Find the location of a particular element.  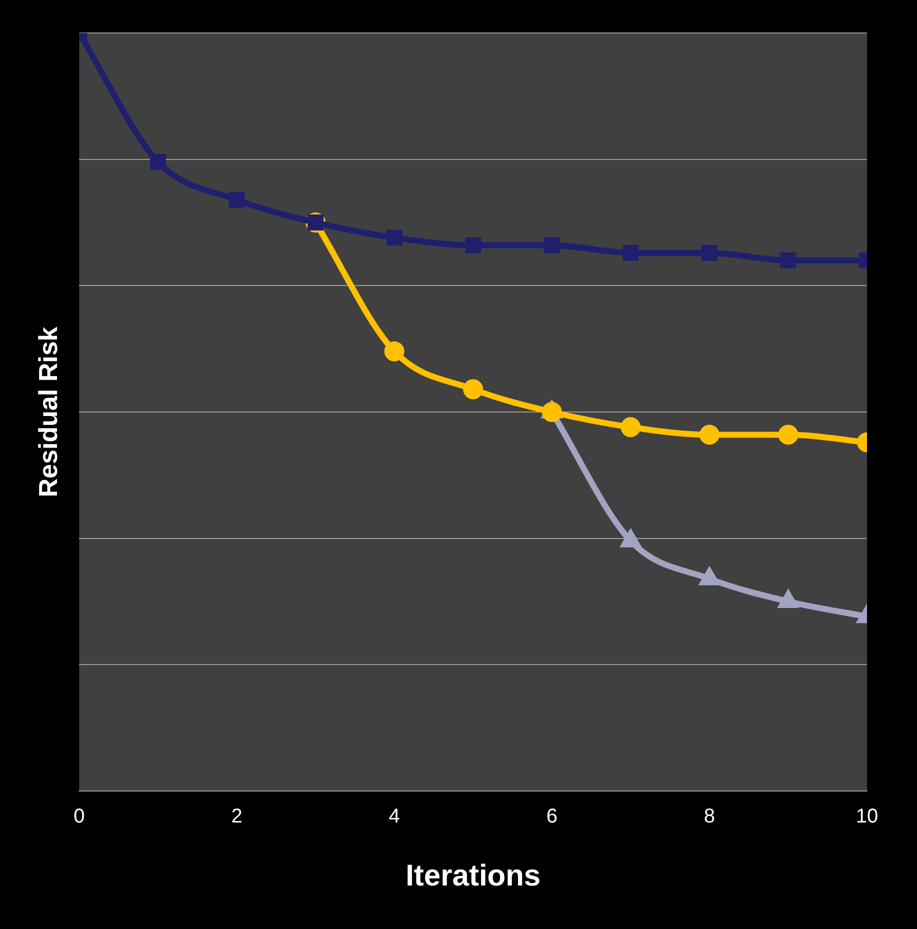

x-axis-title: Iterations is located at coordinates (473, 875).